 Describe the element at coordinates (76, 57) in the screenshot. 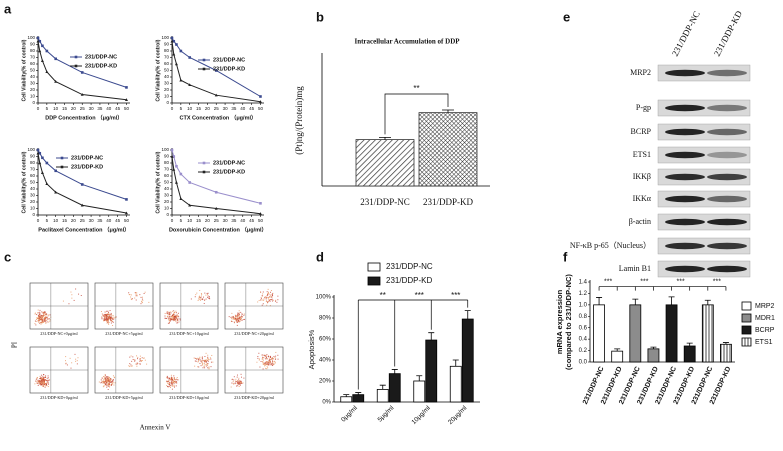

I see `legend-marker` at that location.